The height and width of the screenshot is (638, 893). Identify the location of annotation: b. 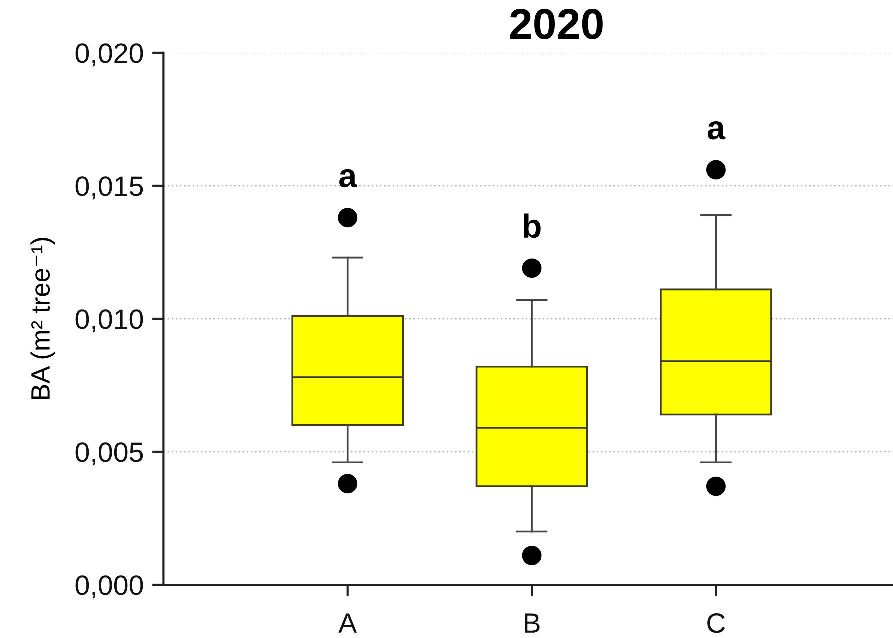
(532, 226).